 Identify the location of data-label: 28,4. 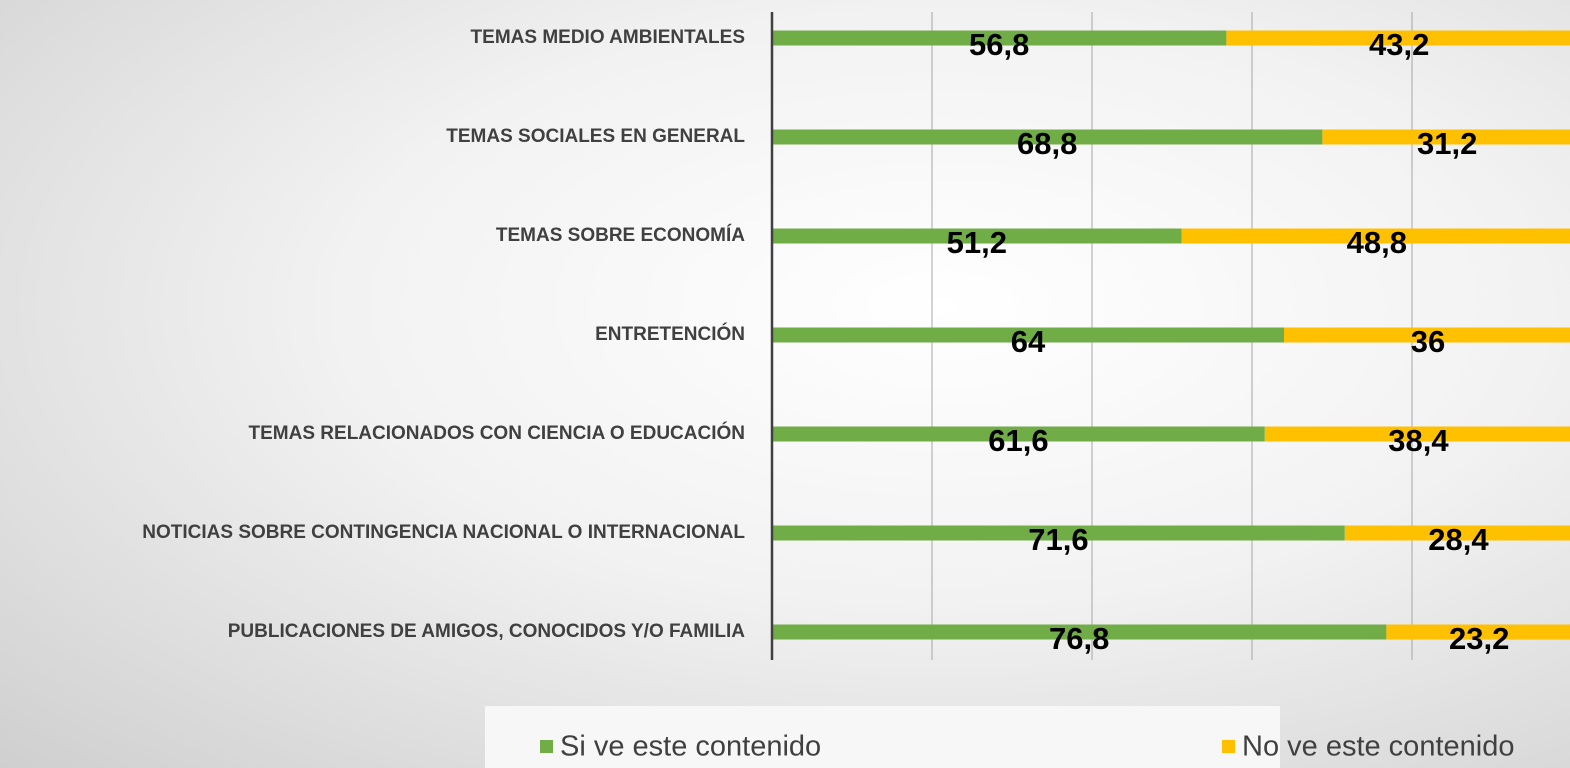
(1458, 539).